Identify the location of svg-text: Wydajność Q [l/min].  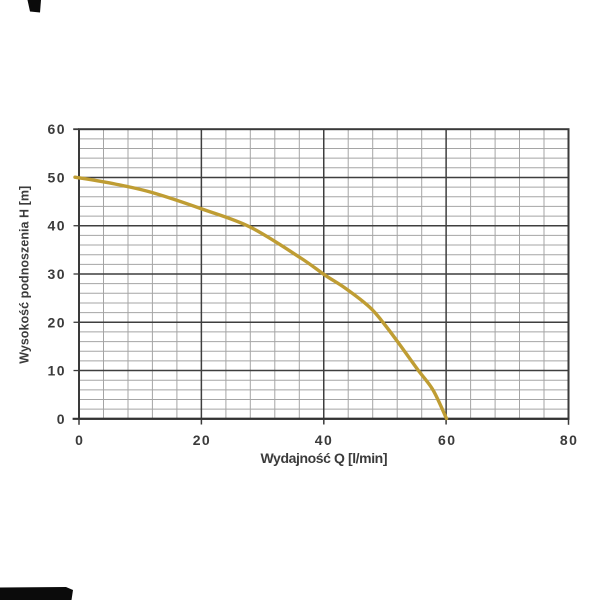
(324, 458).